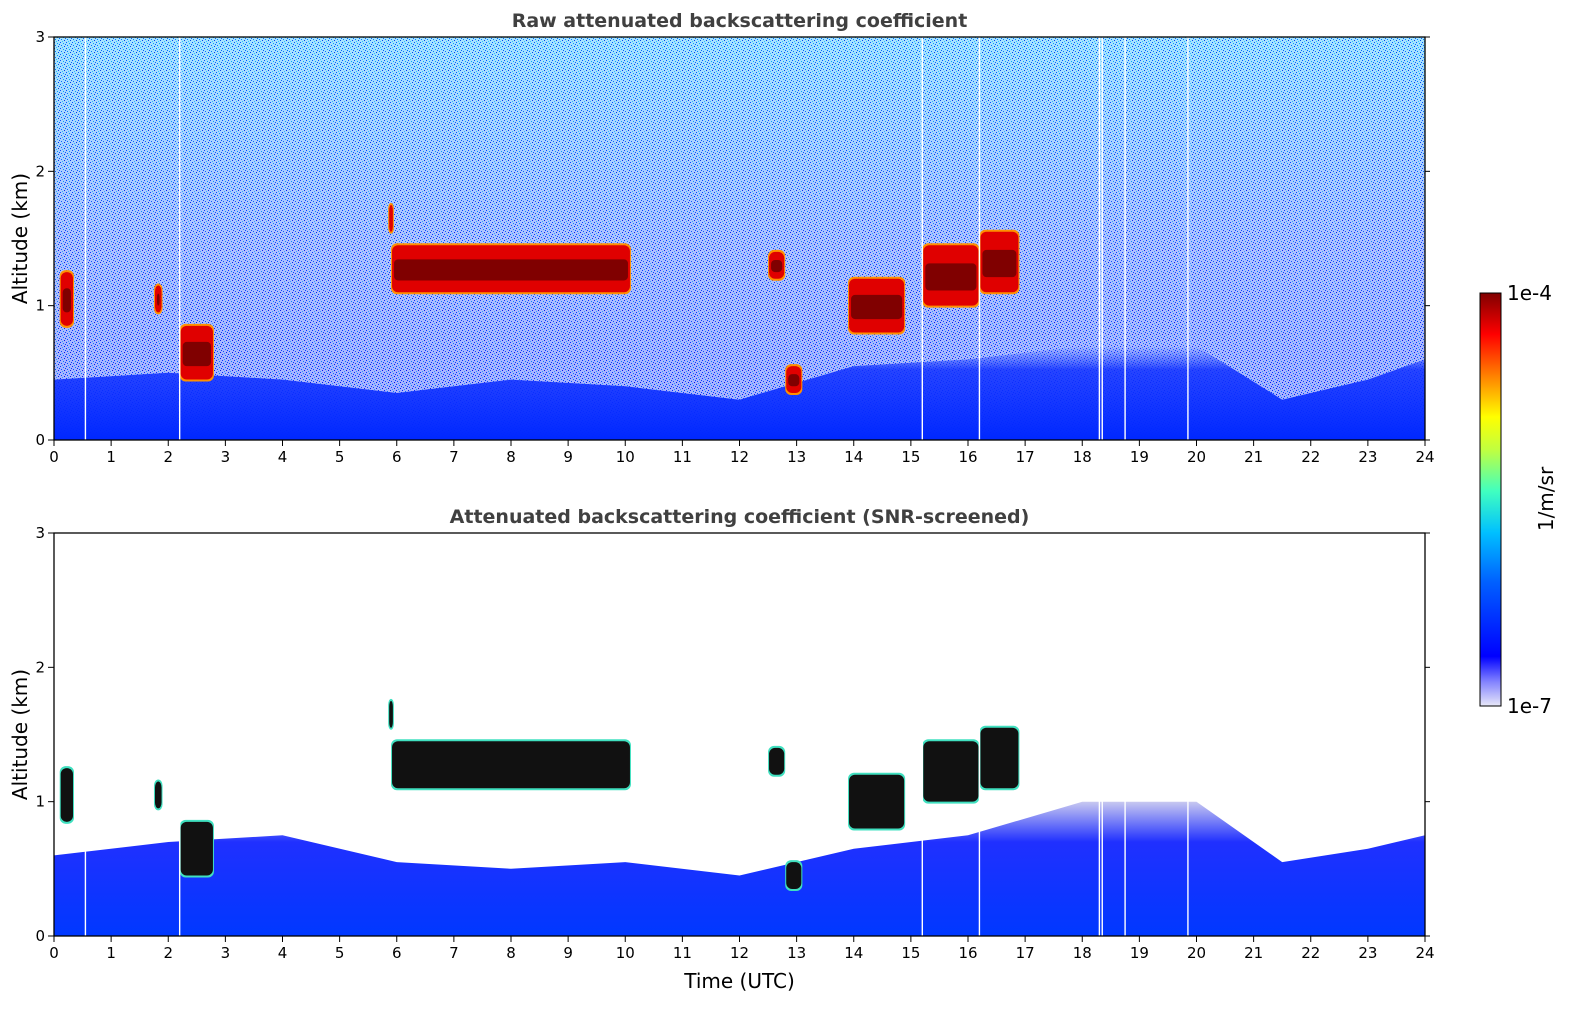  Describe the element at coordinates (1518, 499) in the screenshot. I see `colorbar: 1e-4 1e-7 1/m/sr` at that location.